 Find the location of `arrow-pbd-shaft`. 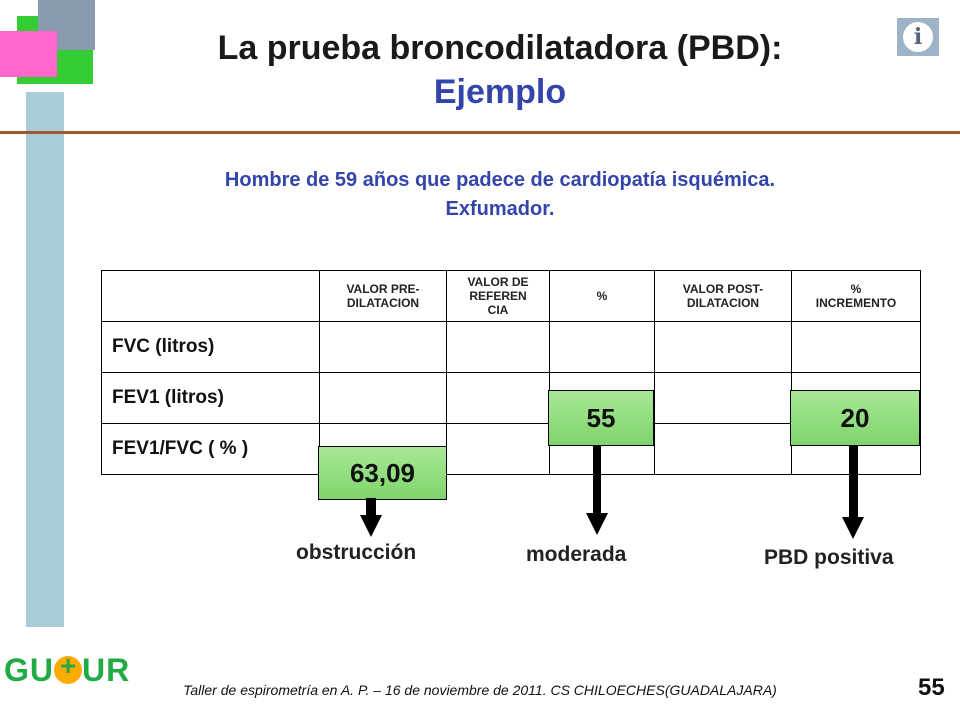

arrow-pbd-shaft is located at coordinates (853, 482).